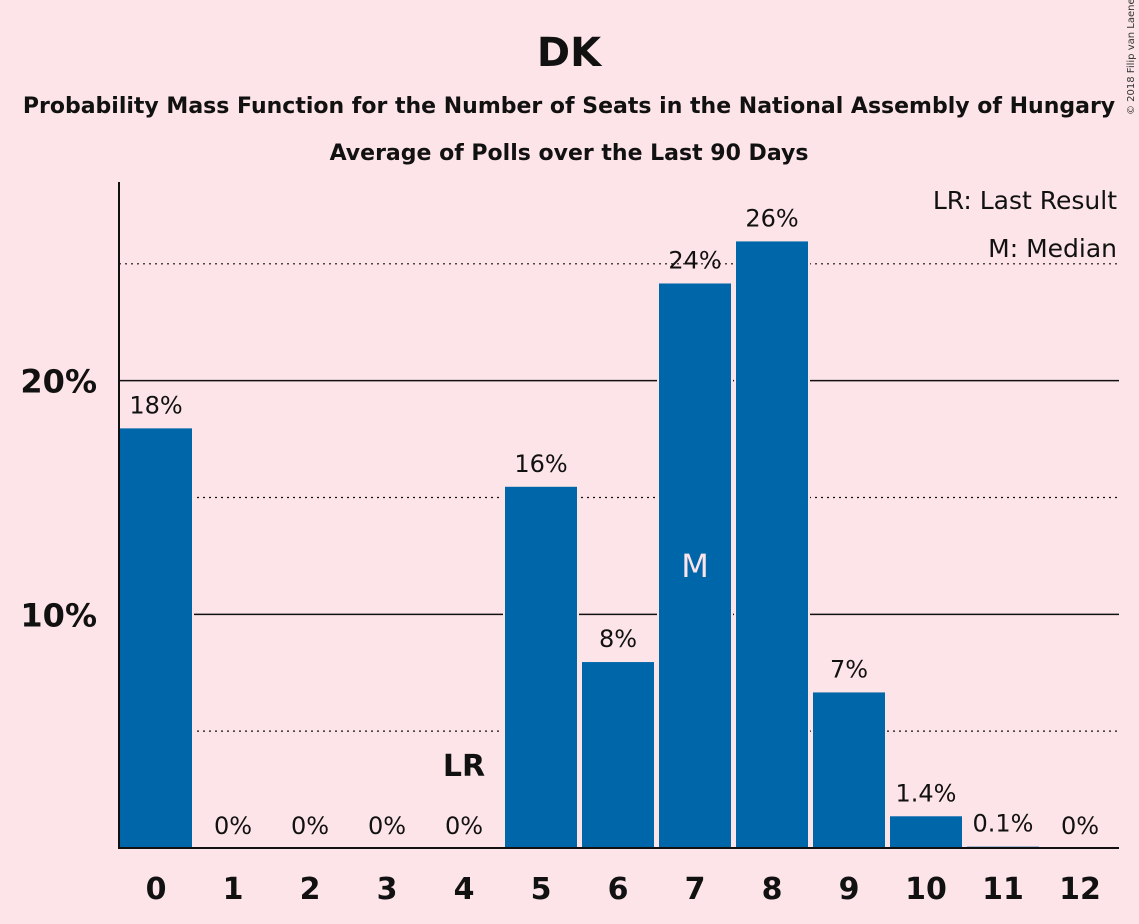 The height and width of the screenshot is (924, 1139). Describe the element at coordinates (1052, 248) in the screenshot. I see `legend-median: M: Median` at that location.